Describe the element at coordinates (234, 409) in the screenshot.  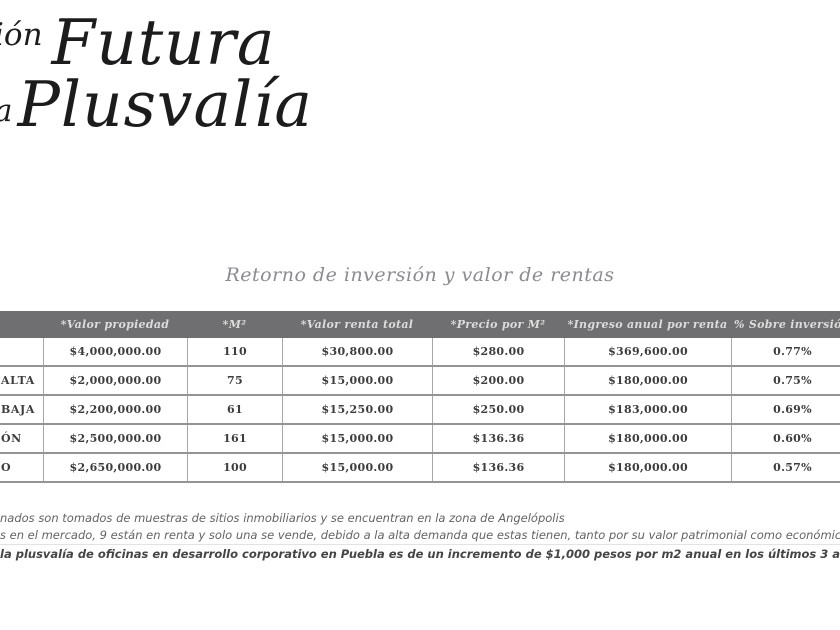
I see `cell-m2: 61` at that location.